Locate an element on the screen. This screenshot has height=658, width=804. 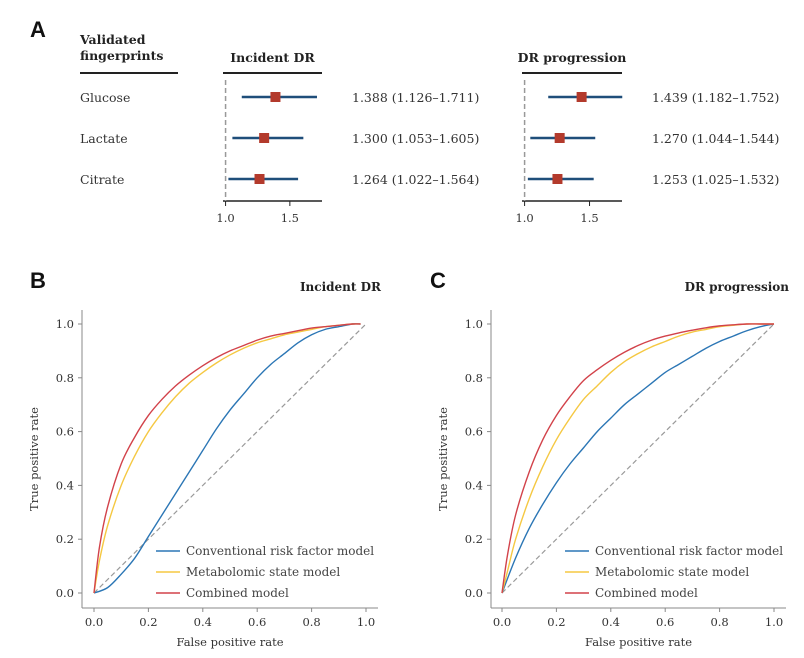
forest-title: DR progression is located at coordinates (572, 57).